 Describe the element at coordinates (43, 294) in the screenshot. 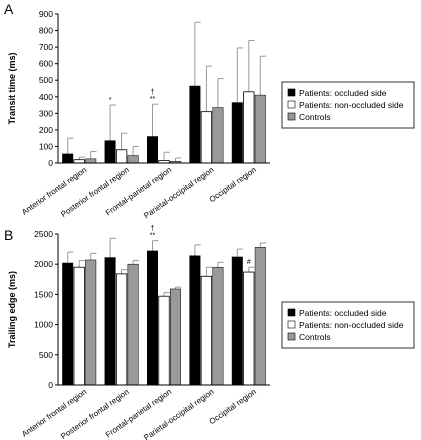

I see `y-tick-label: 1500` at that location.